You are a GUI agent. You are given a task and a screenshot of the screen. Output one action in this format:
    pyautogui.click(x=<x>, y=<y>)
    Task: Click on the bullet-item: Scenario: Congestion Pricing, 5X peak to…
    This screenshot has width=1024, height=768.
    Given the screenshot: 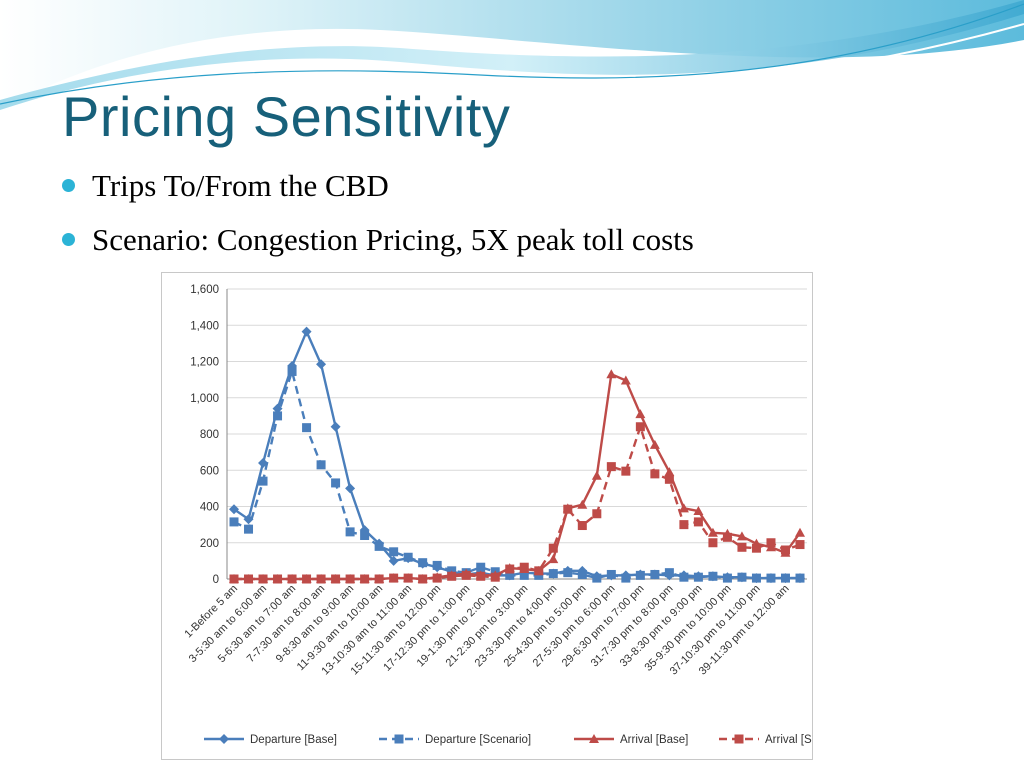 What is the action you would take?
    pyautogui.click(x=378, y=247)
    